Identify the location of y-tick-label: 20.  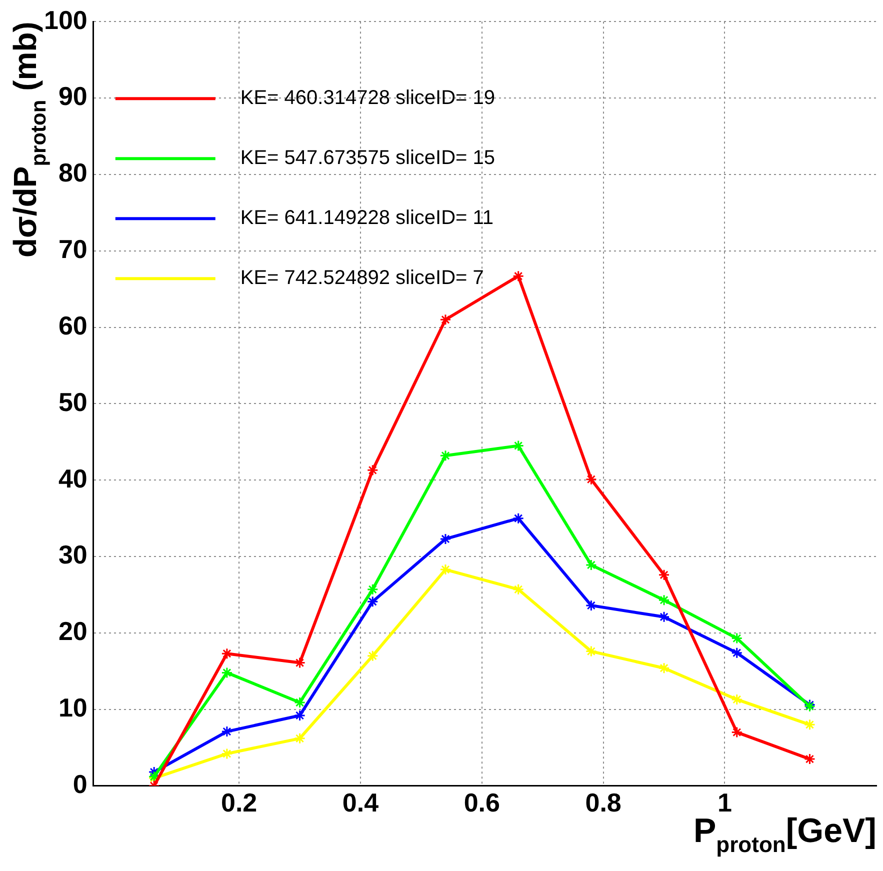
(73, 631).